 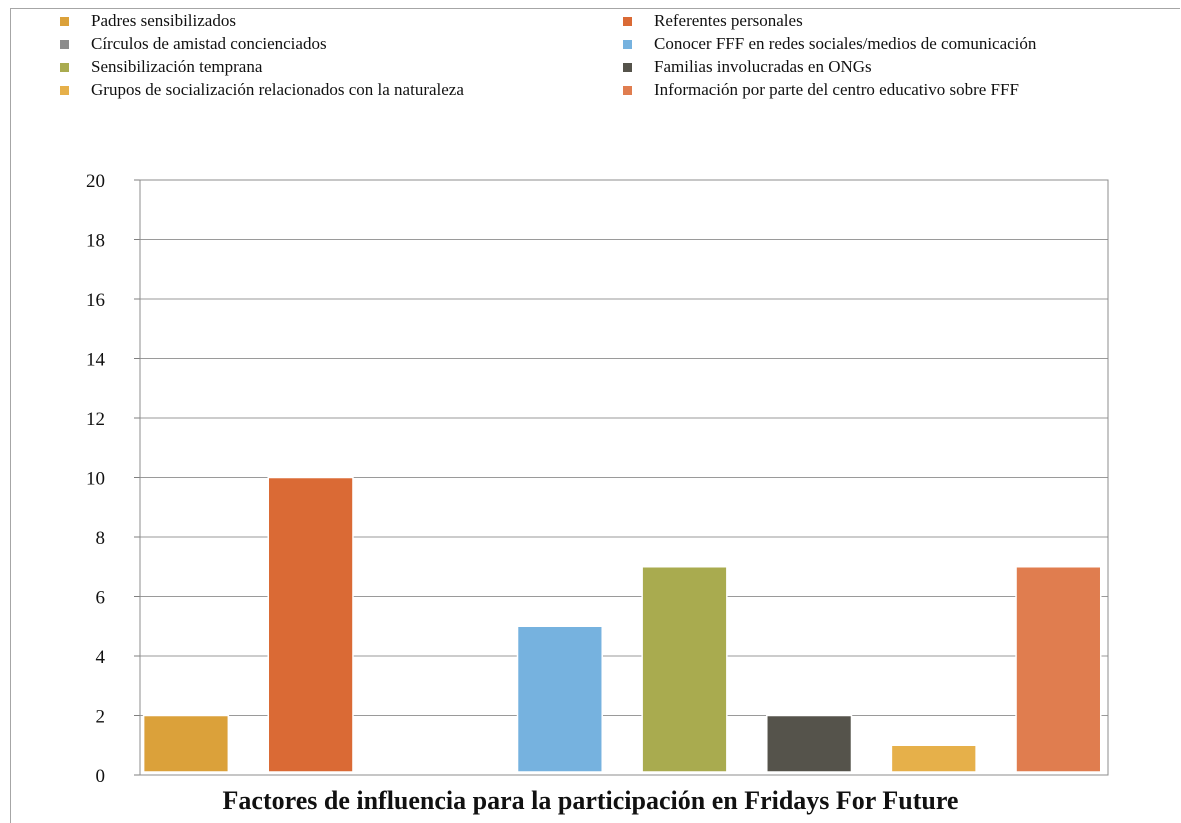 I want to click on y-tick-label: 8, so click(x=101, y=538).